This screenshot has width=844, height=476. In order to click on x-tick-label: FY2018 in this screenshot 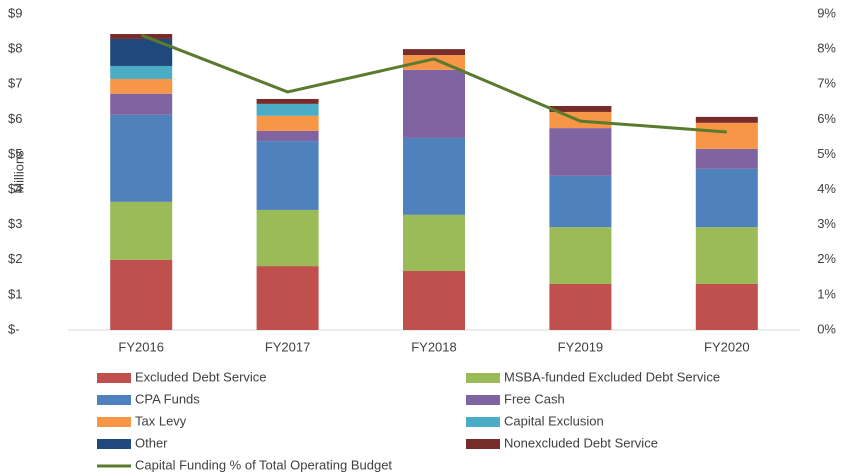, I will do `click(434, 346)`.